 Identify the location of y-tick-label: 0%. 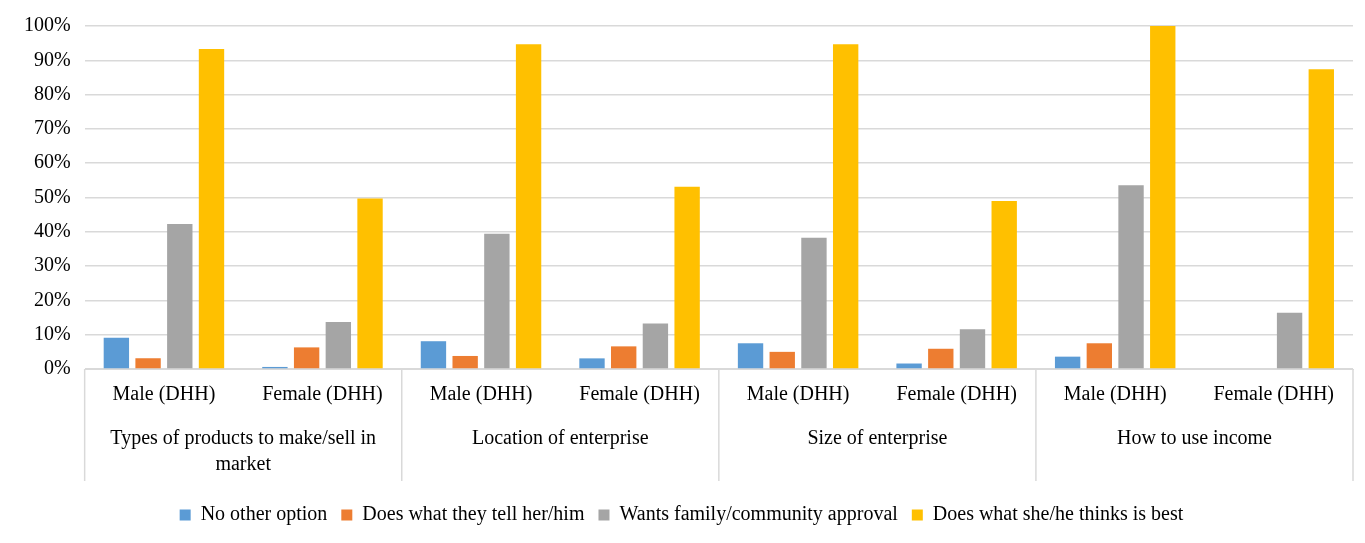
(57, 367).